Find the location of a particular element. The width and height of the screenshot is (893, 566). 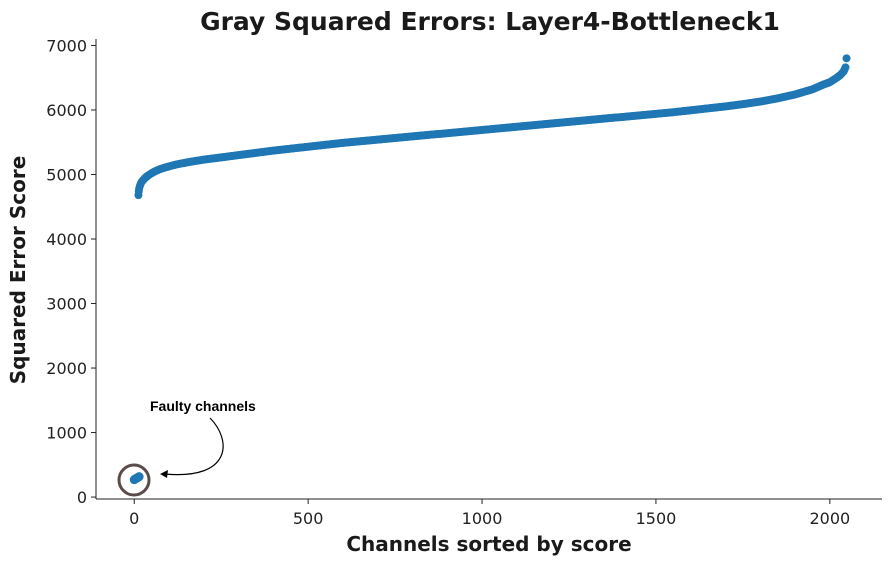

x-ticks: 0 500 1000 1500 2000 is located at coordinates (489, 513).